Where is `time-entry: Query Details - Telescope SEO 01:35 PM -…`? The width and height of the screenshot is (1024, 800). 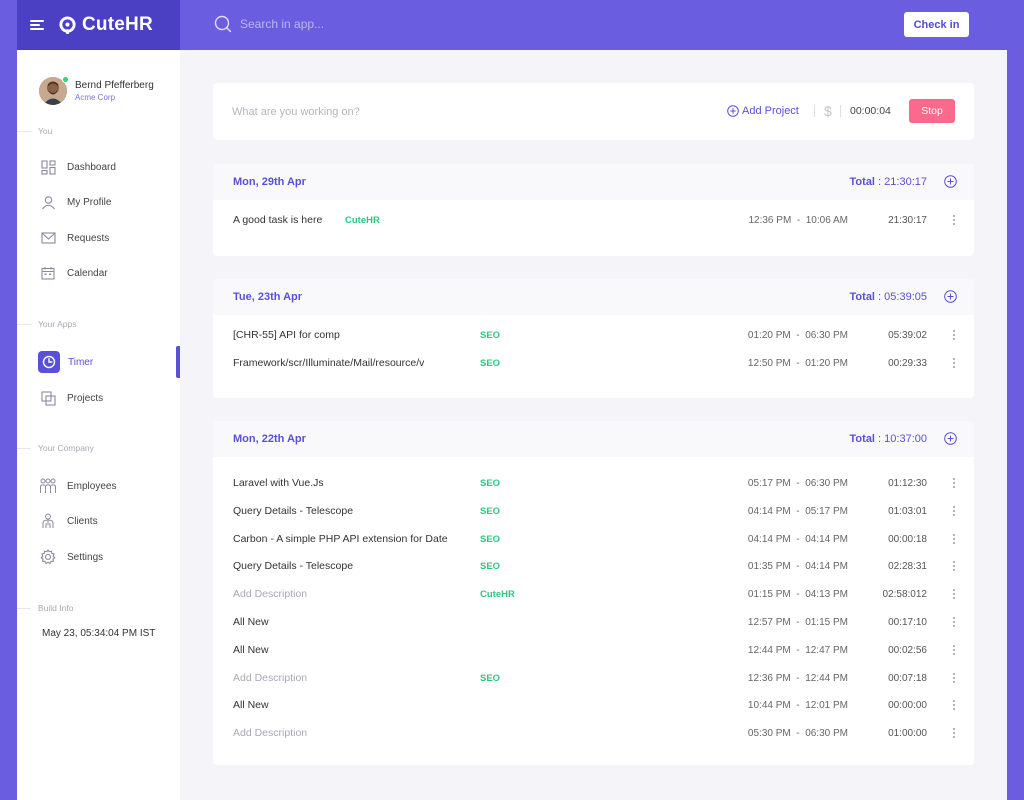
time-entry: Query Details - Telescope SEO 01:35 PM -… is located at coordinates (593, 566).